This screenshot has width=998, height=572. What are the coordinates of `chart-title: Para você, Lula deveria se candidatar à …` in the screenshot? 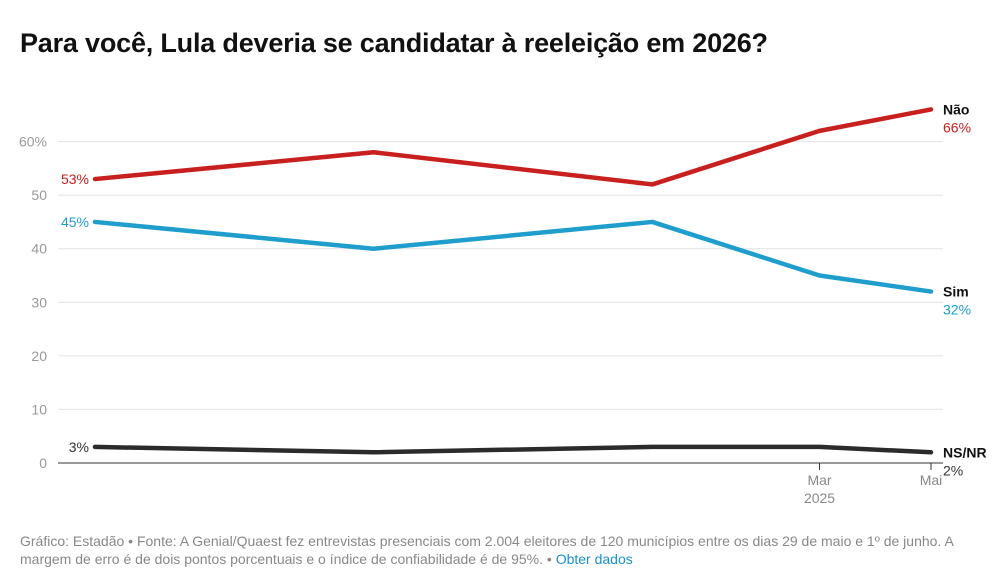 It's located at (394, 43).